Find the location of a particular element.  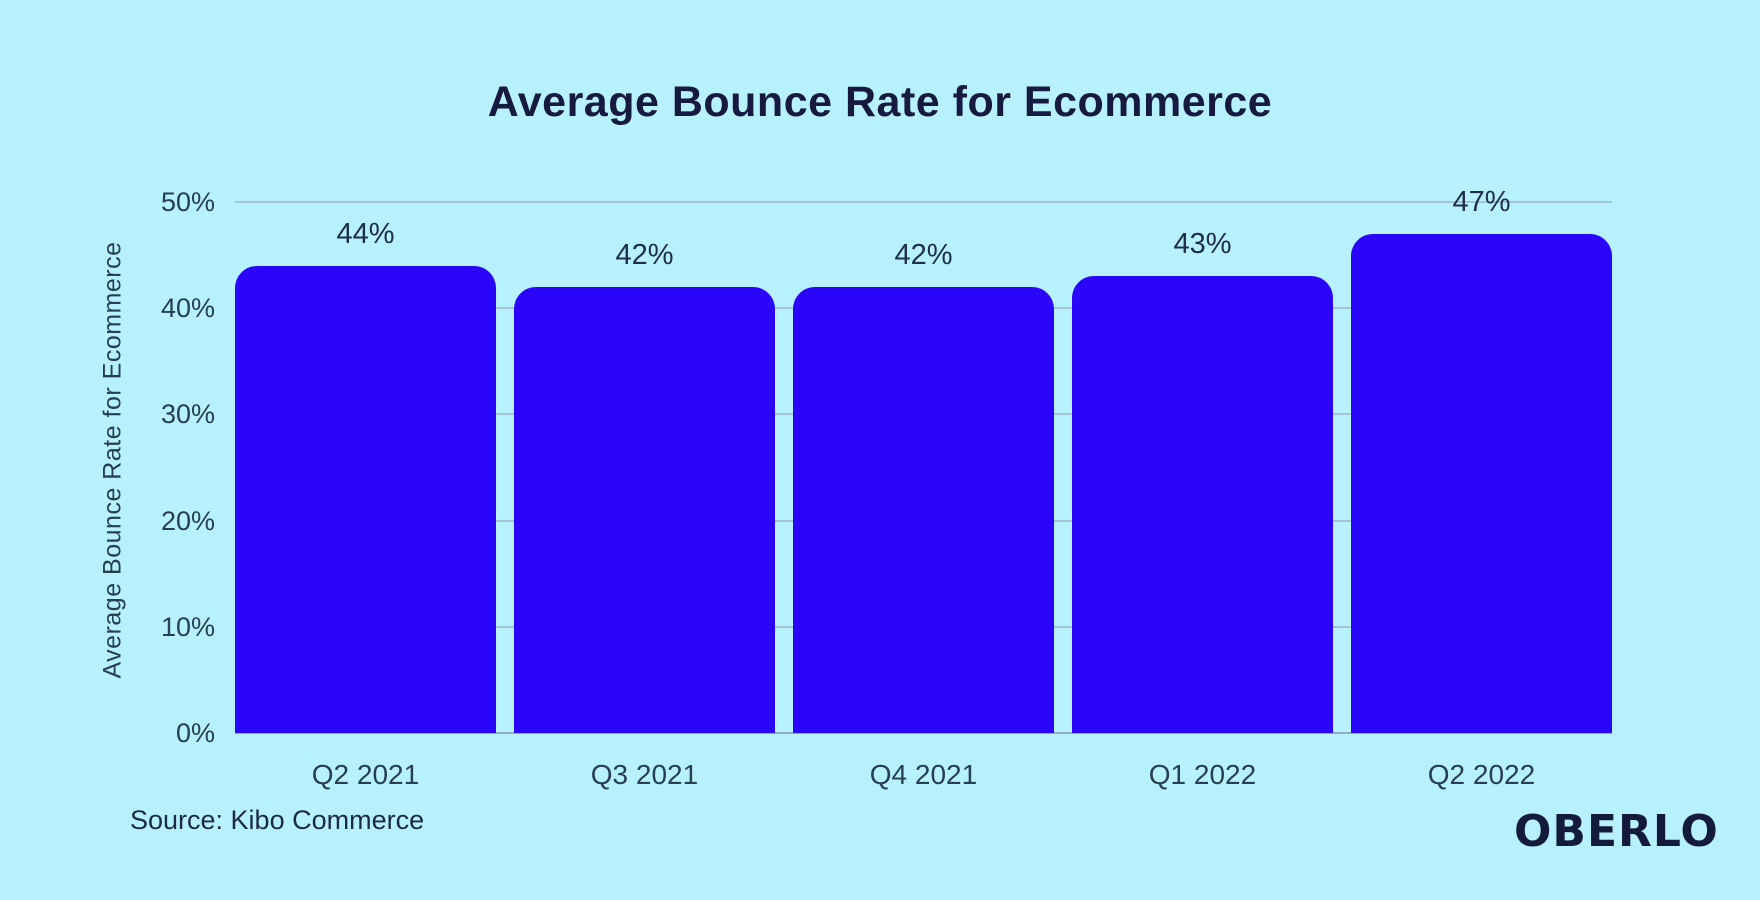

bar-q2-2021 is located at coordinates (365, 499).